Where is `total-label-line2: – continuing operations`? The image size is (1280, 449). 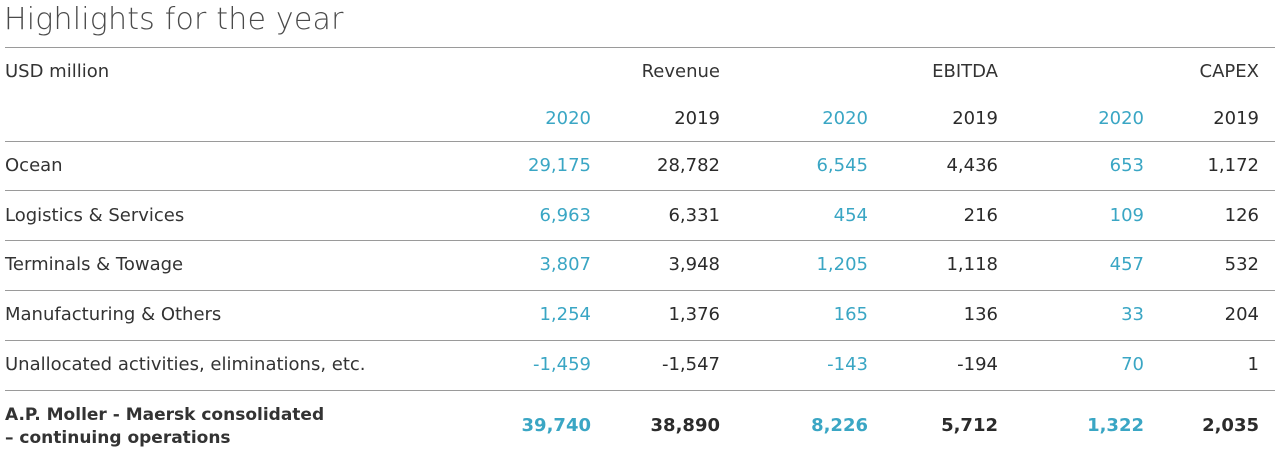
total-label-line2: – continuing operations is located at coordinates (118, 438).